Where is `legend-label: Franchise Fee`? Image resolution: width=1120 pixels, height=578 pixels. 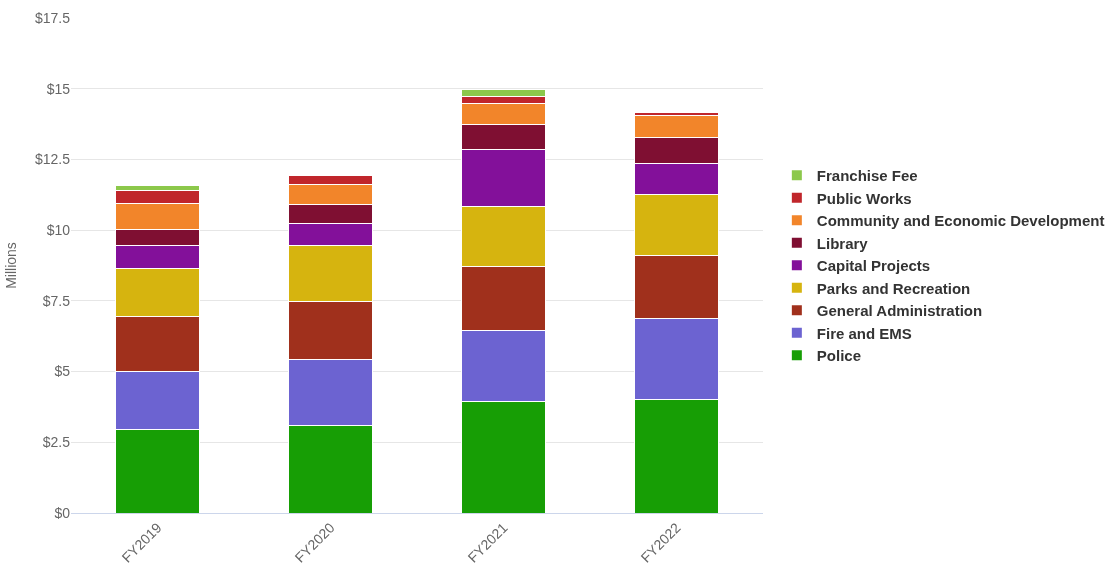 legend-label: Franchise Fee is located at coordinates (867, 176).